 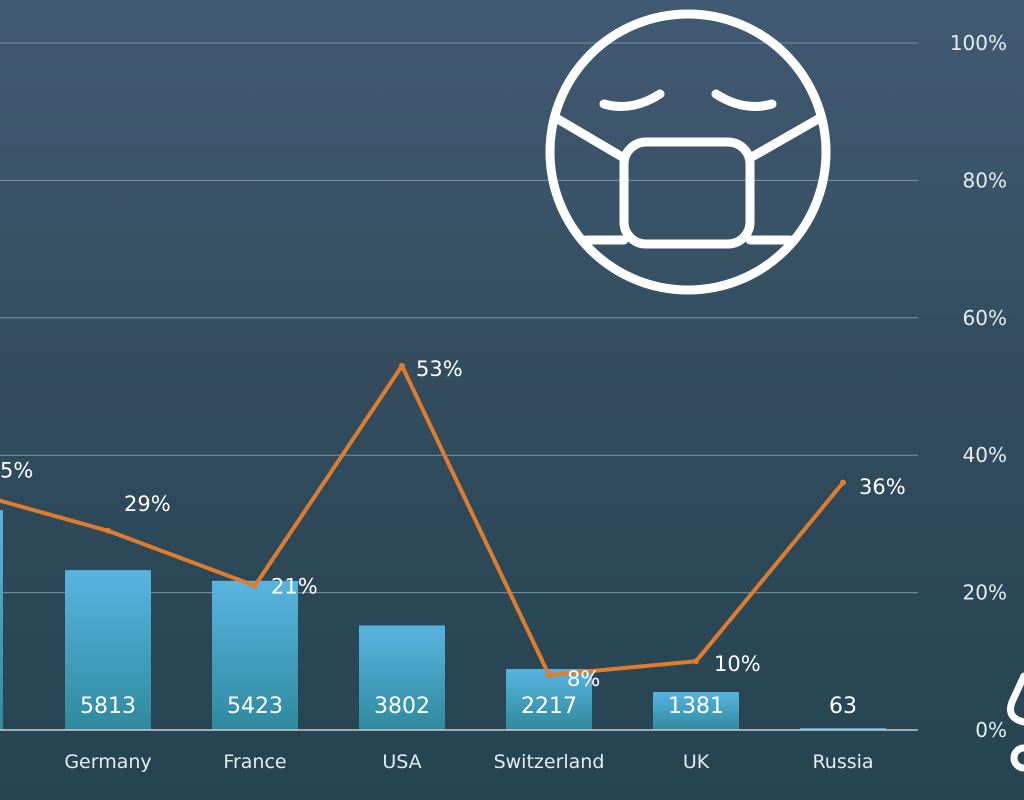 I want to click on line-value-label: 21%, so click(x=294, y=587).